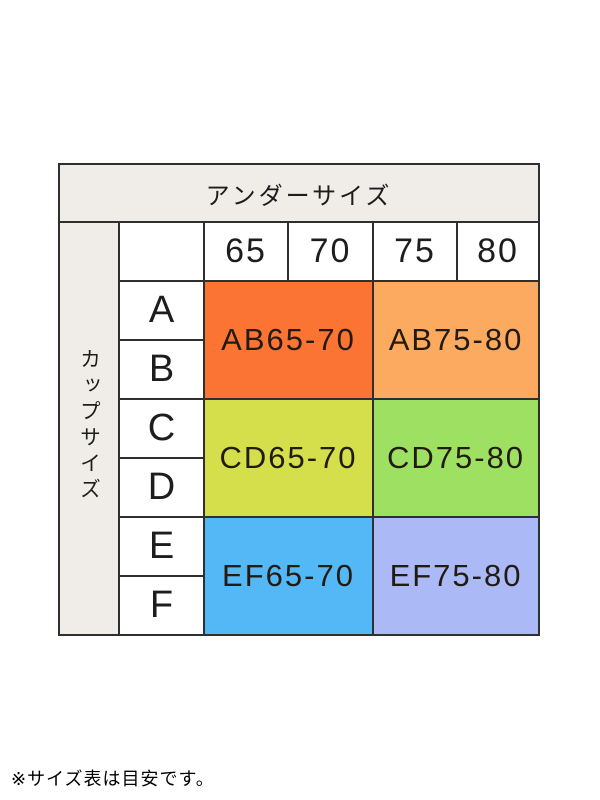  Describe the element at coordinates (288, 458) in the screenshot. I see `size-cell-cd65-70: CD65-70` at that location.